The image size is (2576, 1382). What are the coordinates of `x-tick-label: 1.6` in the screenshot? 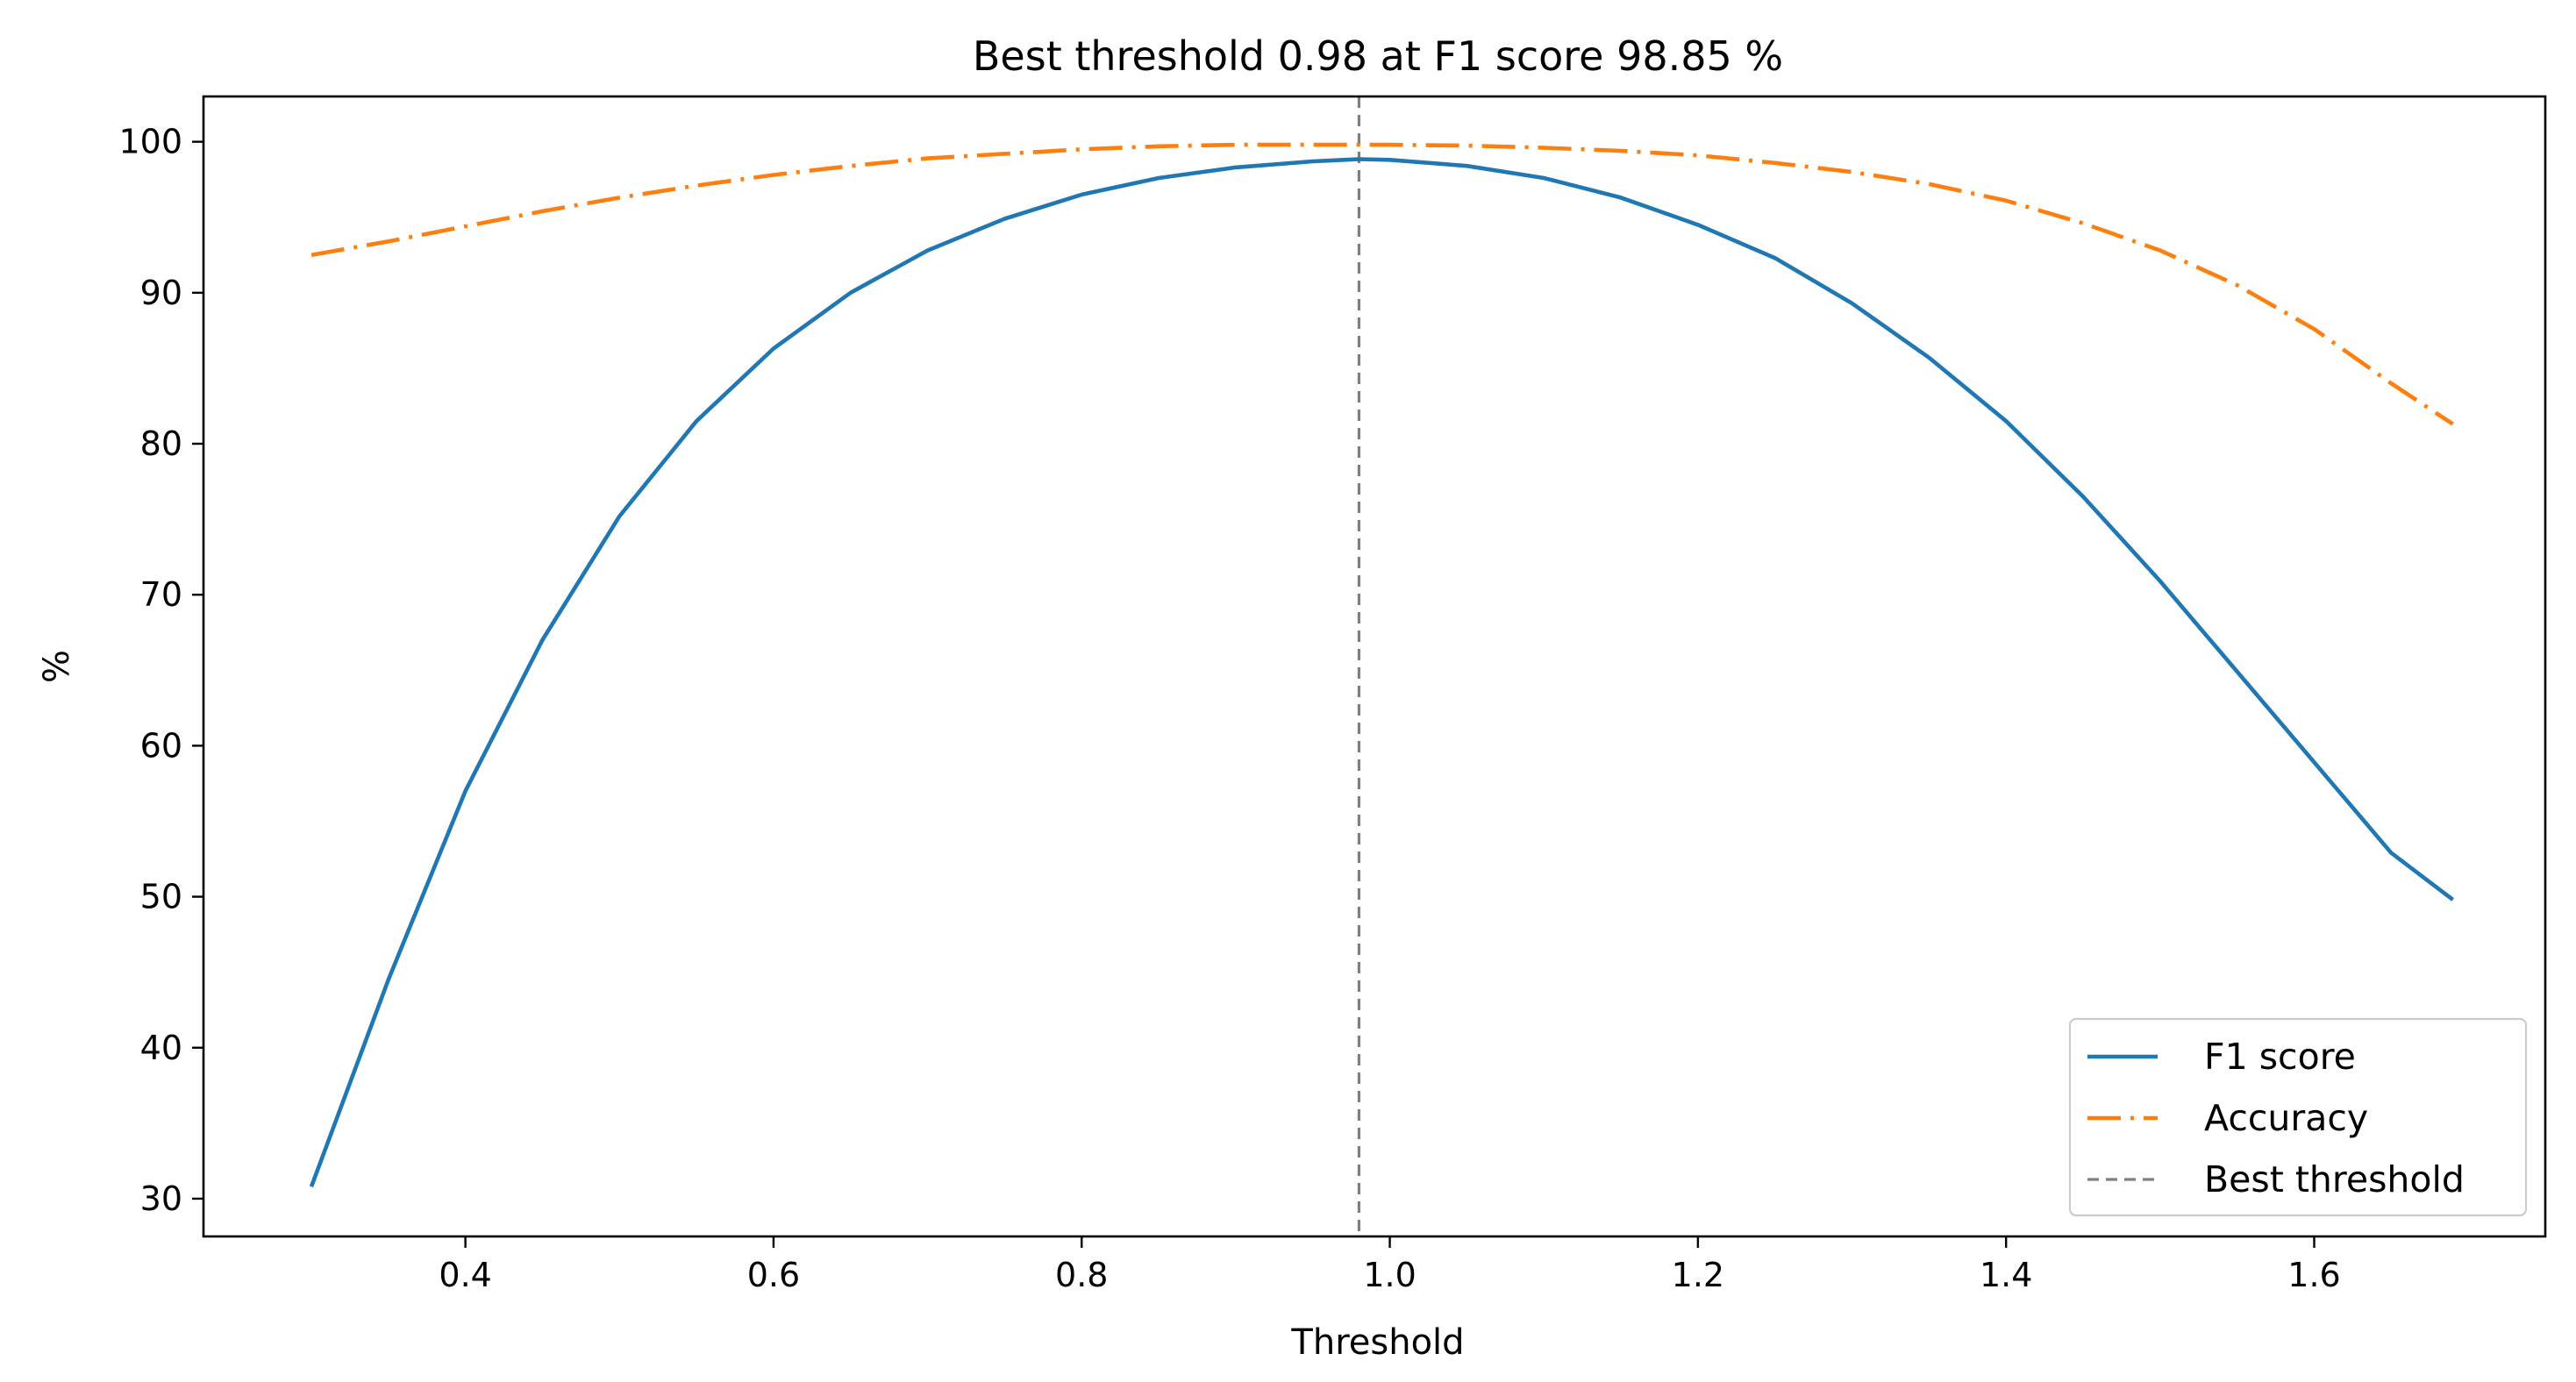 It's located at (2314, 1275).